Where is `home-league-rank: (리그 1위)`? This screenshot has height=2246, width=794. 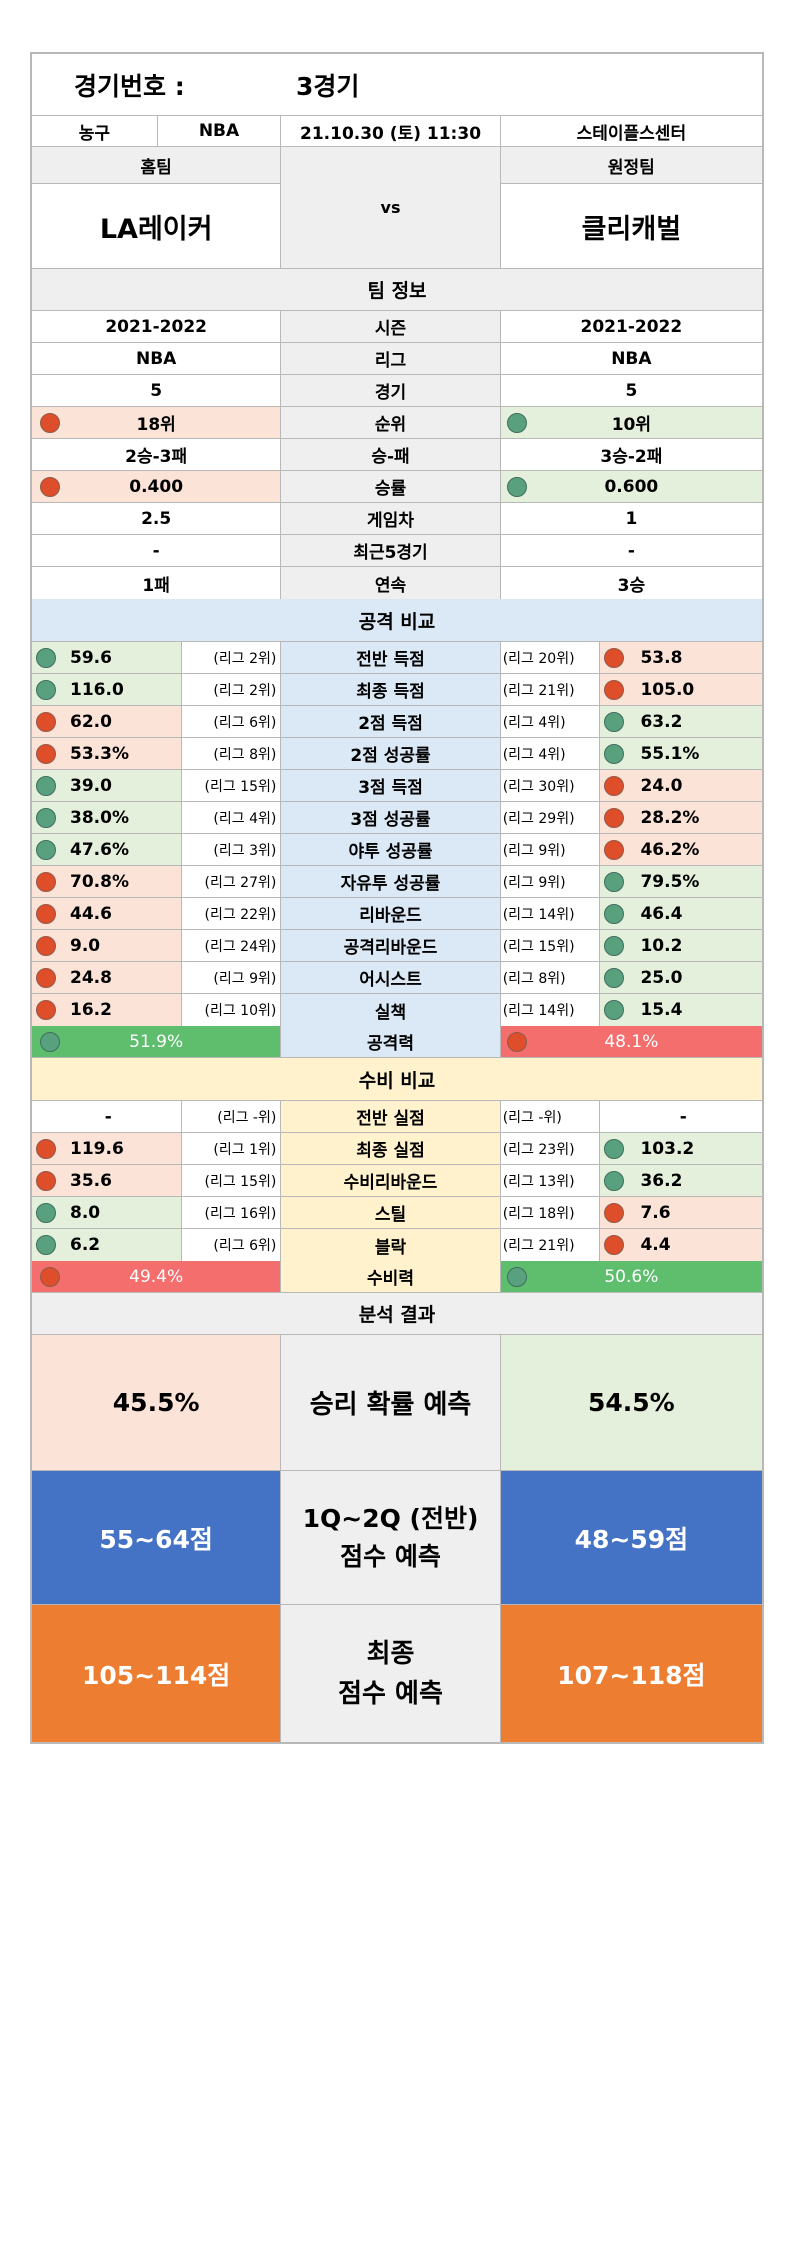 home-league-rank: (리그 1위) is located at coordinates (232, 1148).